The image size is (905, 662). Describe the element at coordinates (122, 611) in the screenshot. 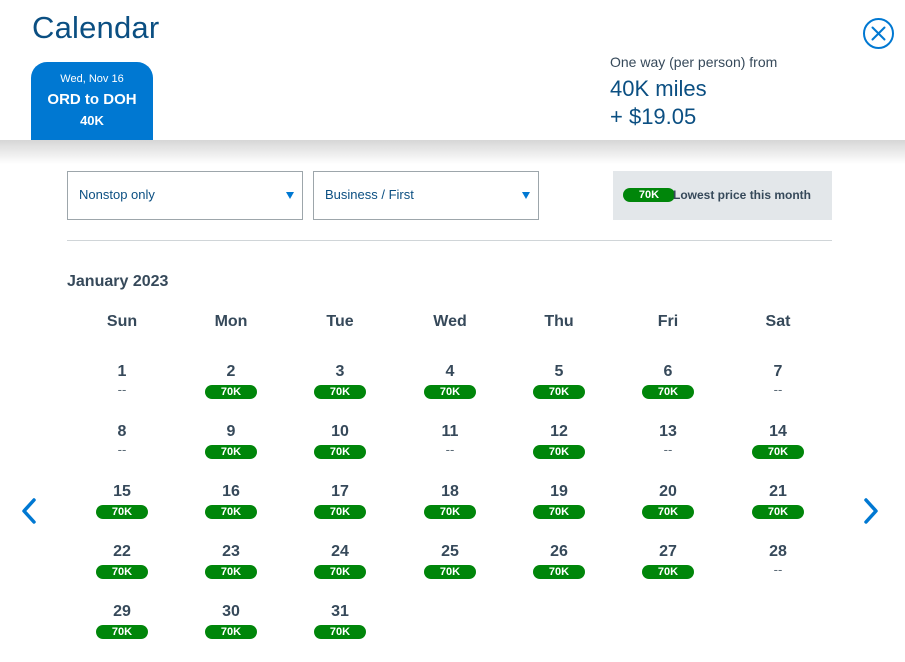

I see `day-number: 29` at that location.